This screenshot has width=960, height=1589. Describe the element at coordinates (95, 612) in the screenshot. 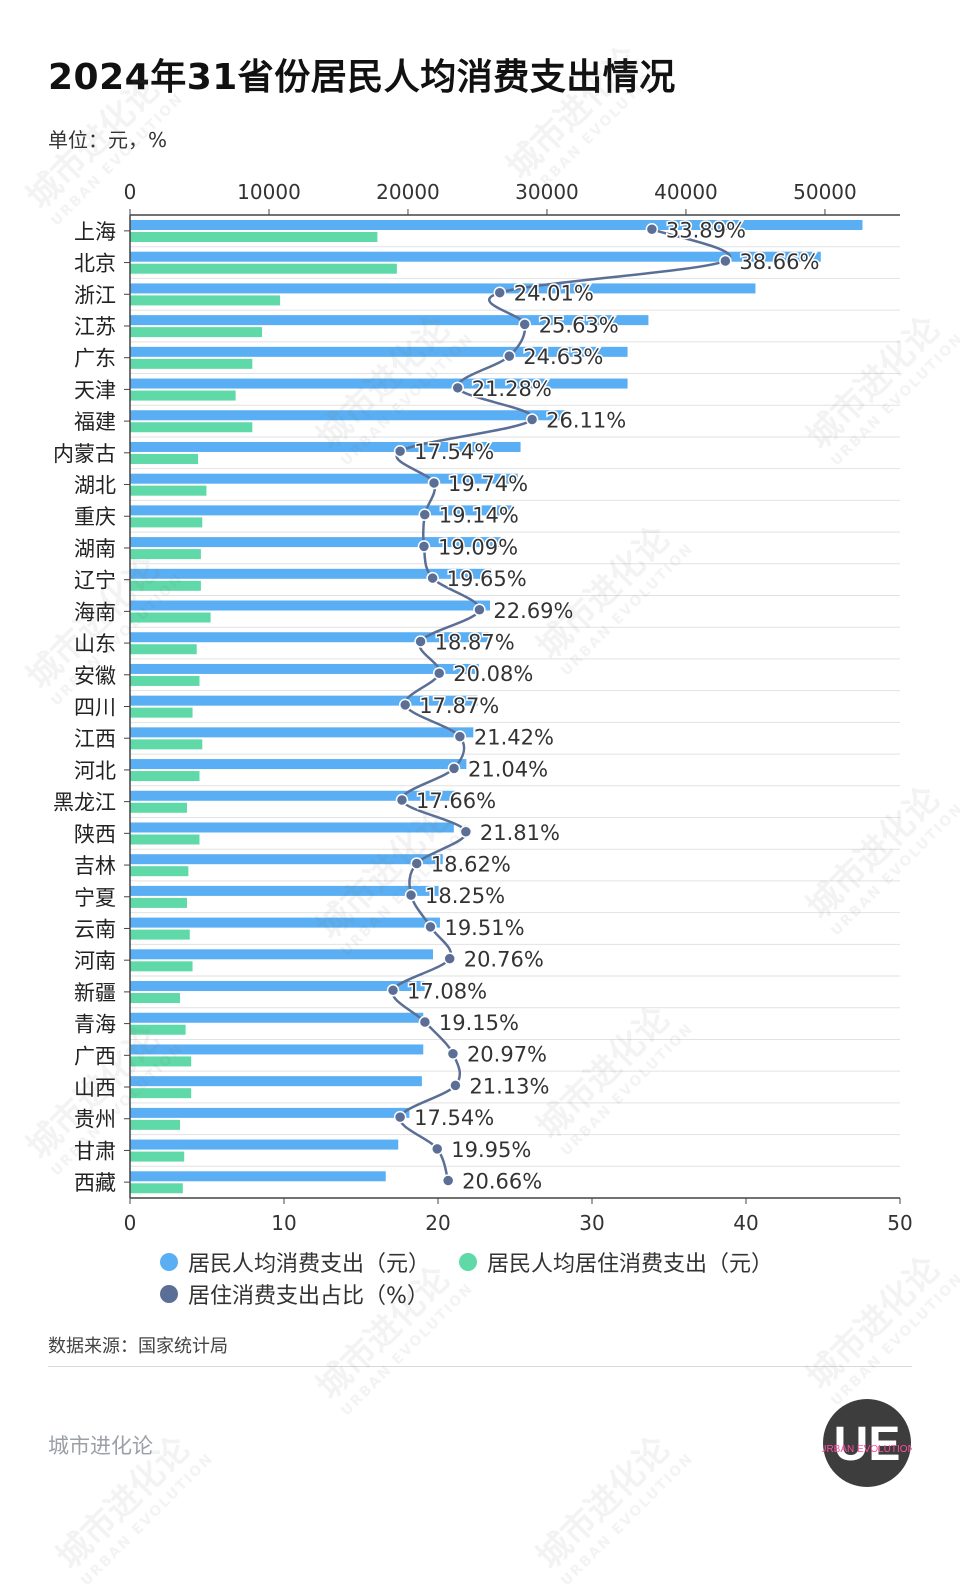

I see `category-label: 海南` at that location.